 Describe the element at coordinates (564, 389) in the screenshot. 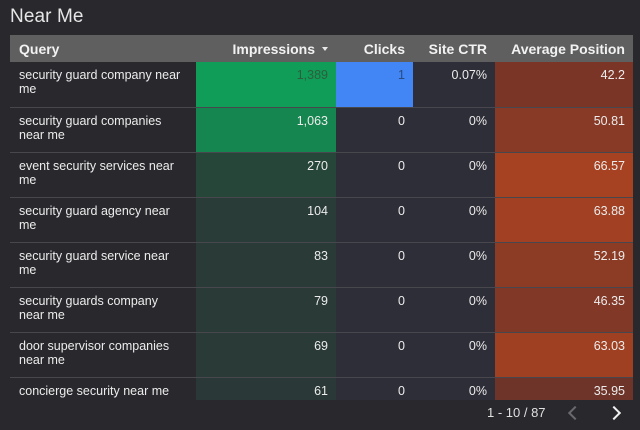

I see `cell-average-position: 35.95` at that location.